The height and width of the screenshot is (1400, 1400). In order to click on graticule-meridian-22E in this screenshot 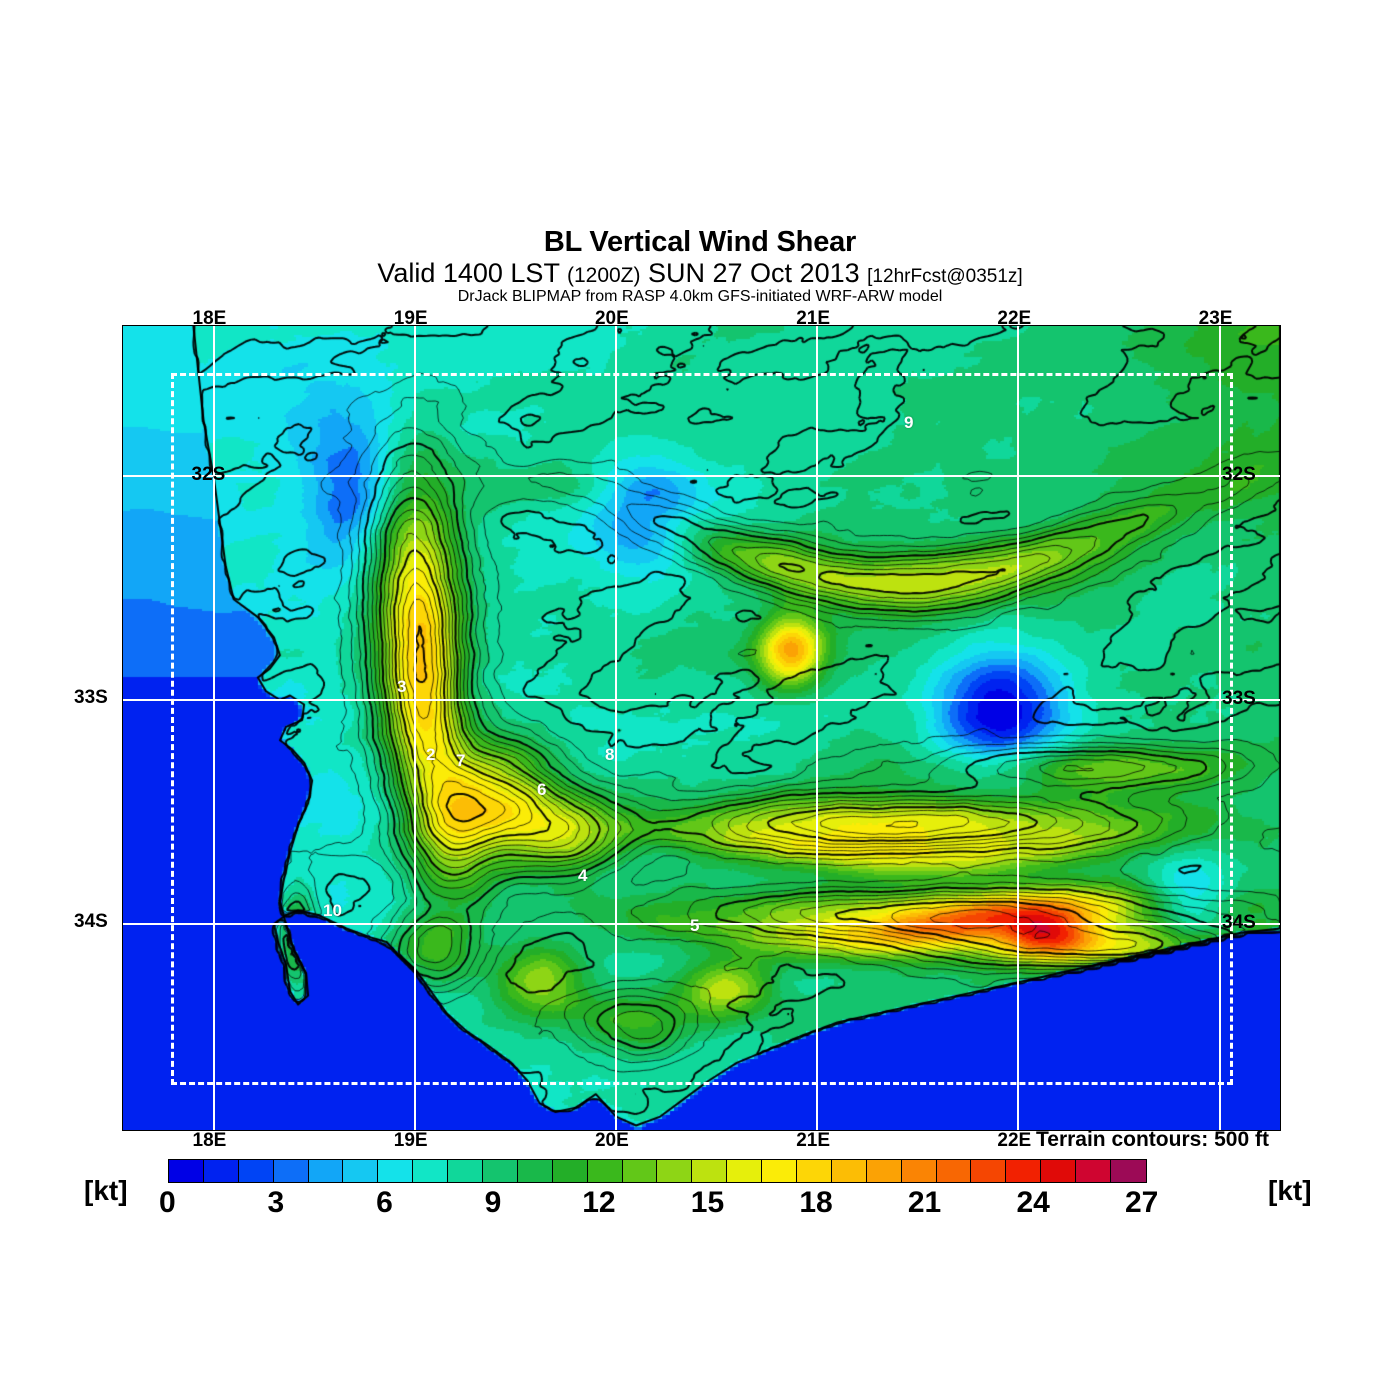, I will do `click(1018, 728)`.